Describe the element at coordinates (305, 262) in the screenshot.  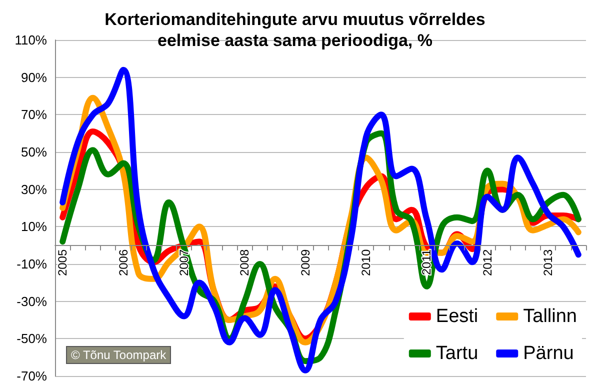
I see `x-tick-label: 2009` at that location.